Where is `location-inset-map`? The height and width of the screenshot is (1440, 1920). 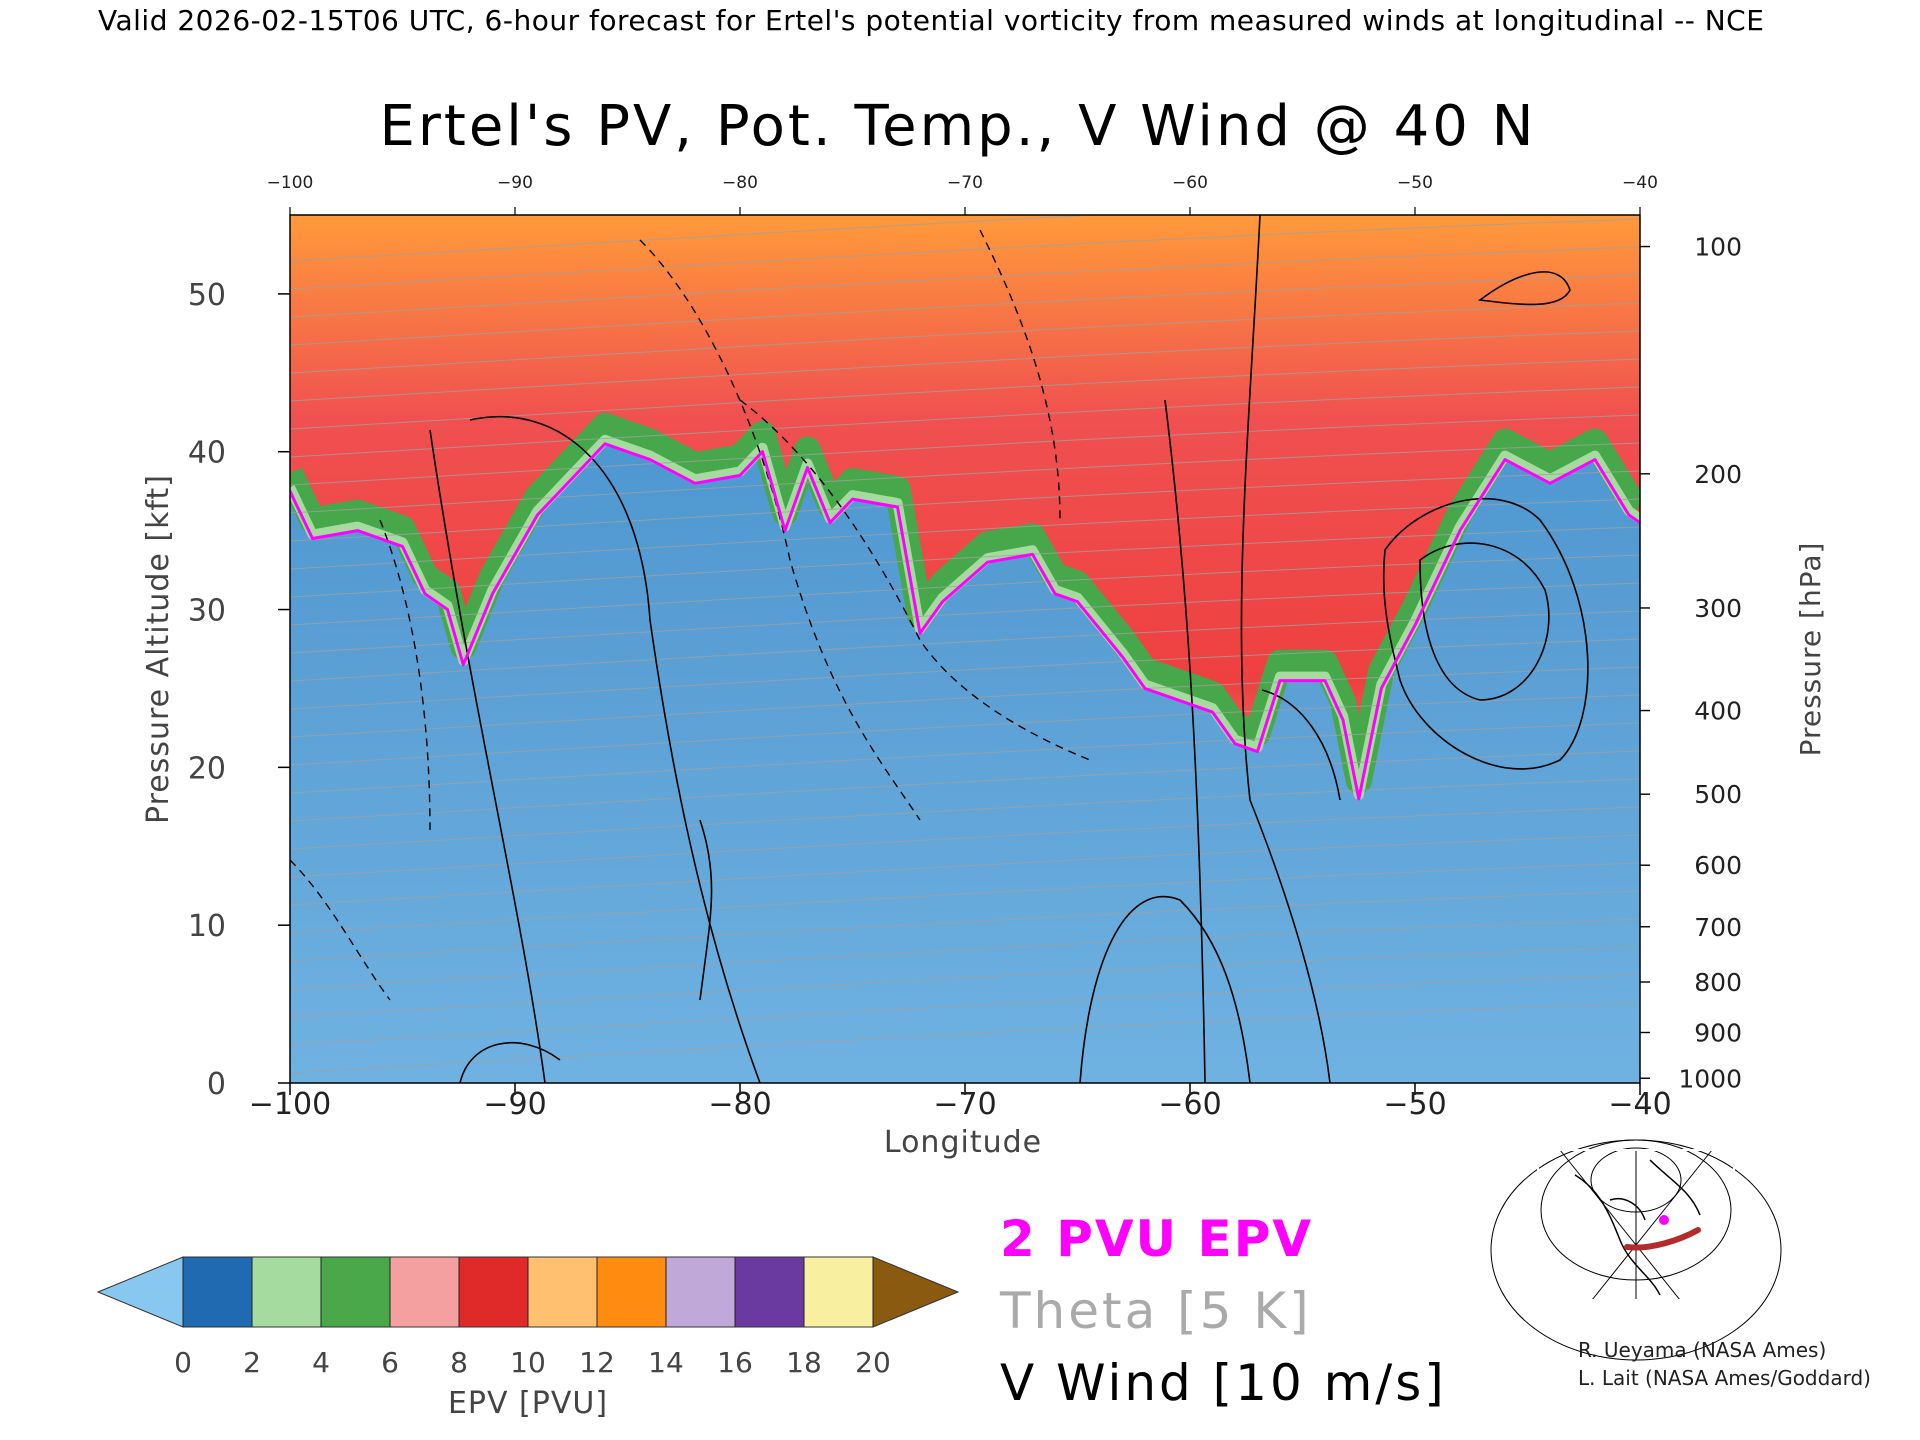
location-inset-map is located at coordinates (1636, 1250).